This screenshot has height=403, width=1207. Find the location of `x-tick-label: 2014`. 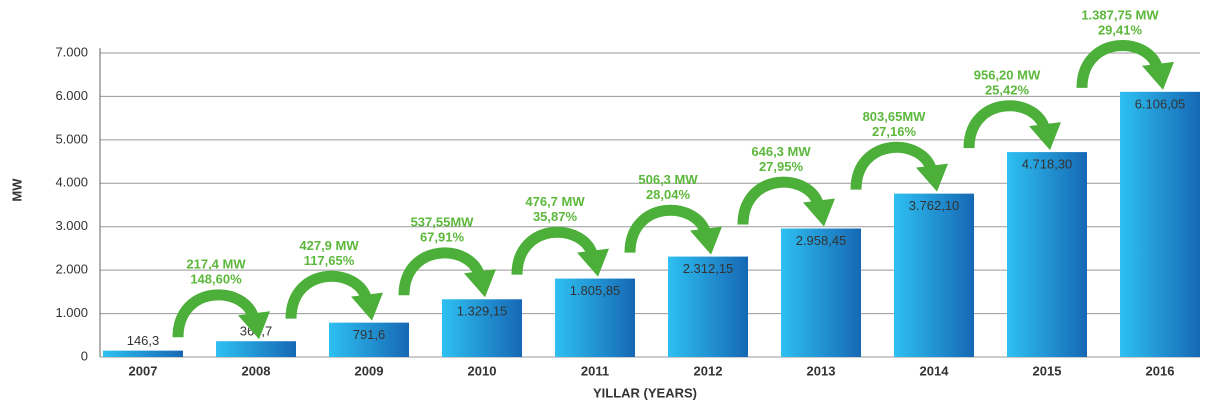

x-tick-label: 2014 is located at coordinates (935, 370).